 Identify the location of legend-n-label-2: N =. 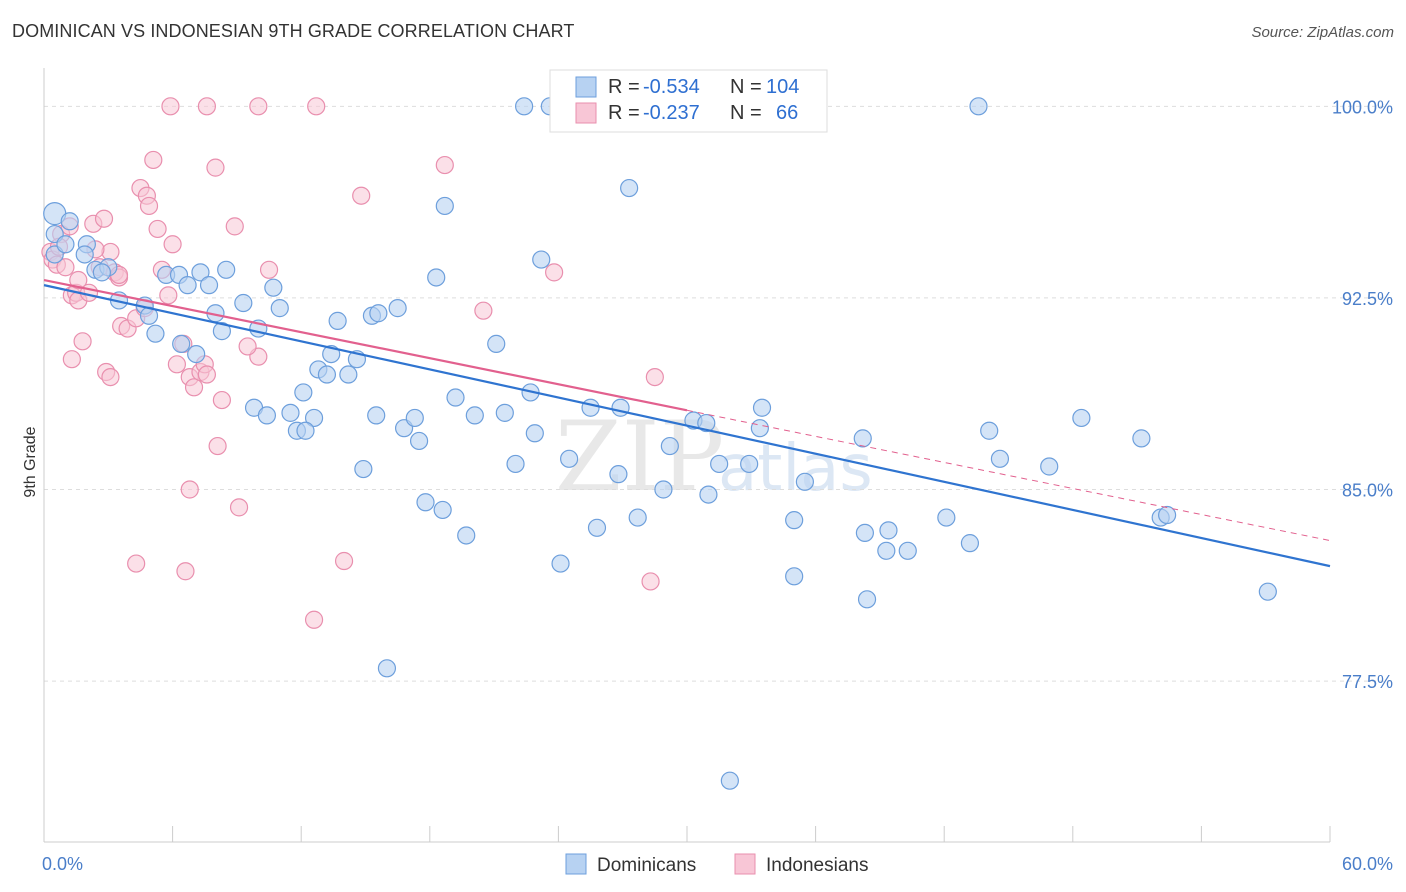
(746, 113).